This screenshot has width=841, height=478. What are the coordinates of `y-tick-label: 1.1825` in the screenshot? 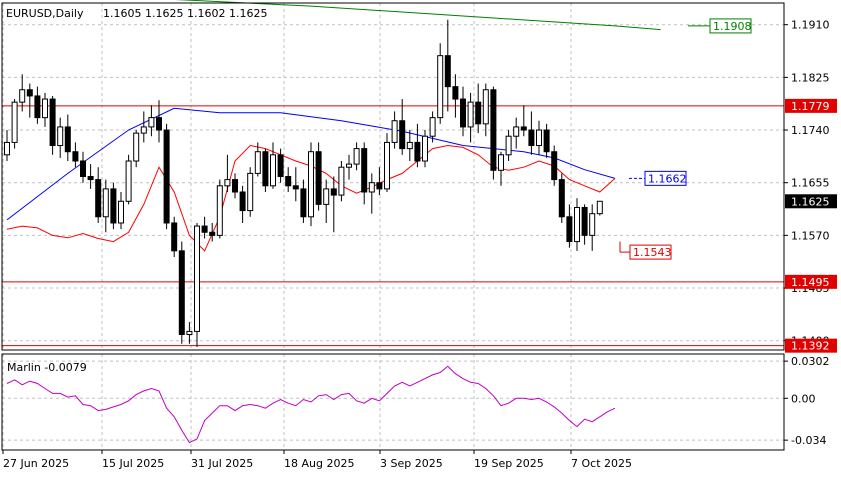 It's located at (810, 77).